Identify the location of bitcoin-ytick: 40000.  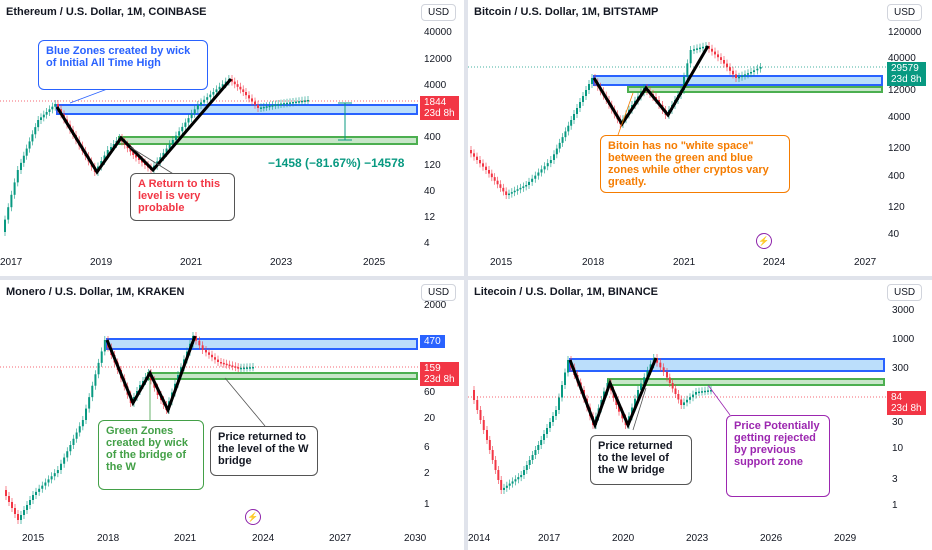
(902, 58).